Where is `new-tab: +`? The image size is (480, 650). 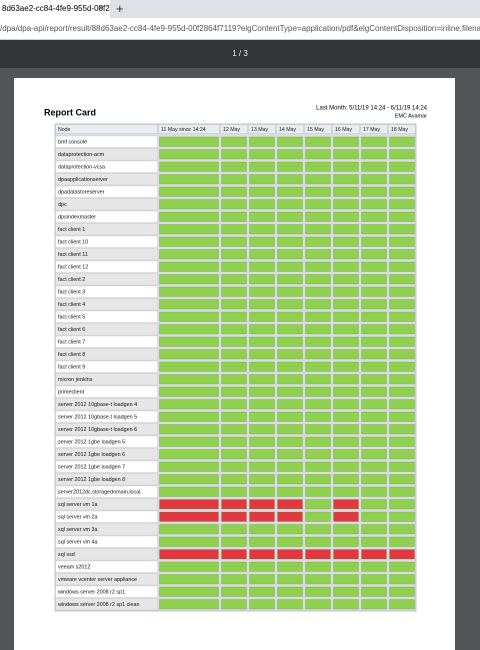 new-tab: + is located at coordinates (120, 8).